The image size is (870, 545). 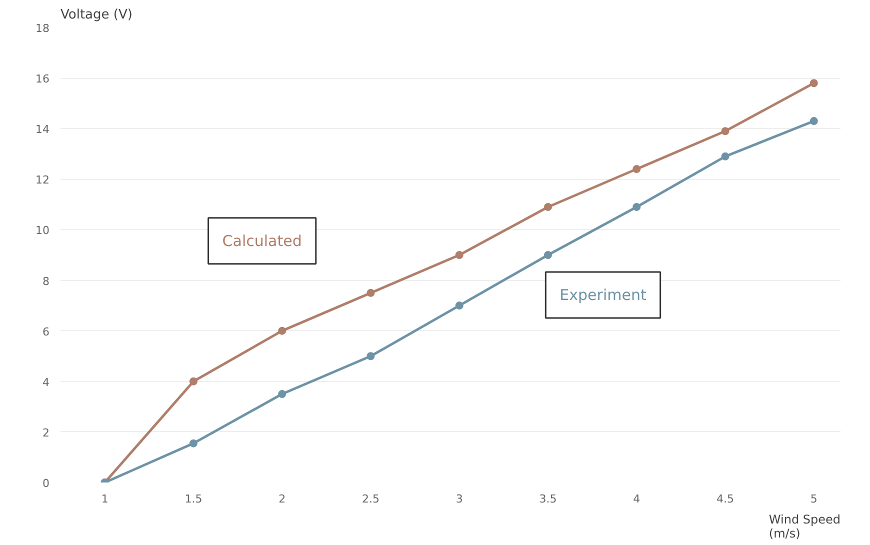 I want to click on y-tick-label: 14, so click(x=43, y=129).